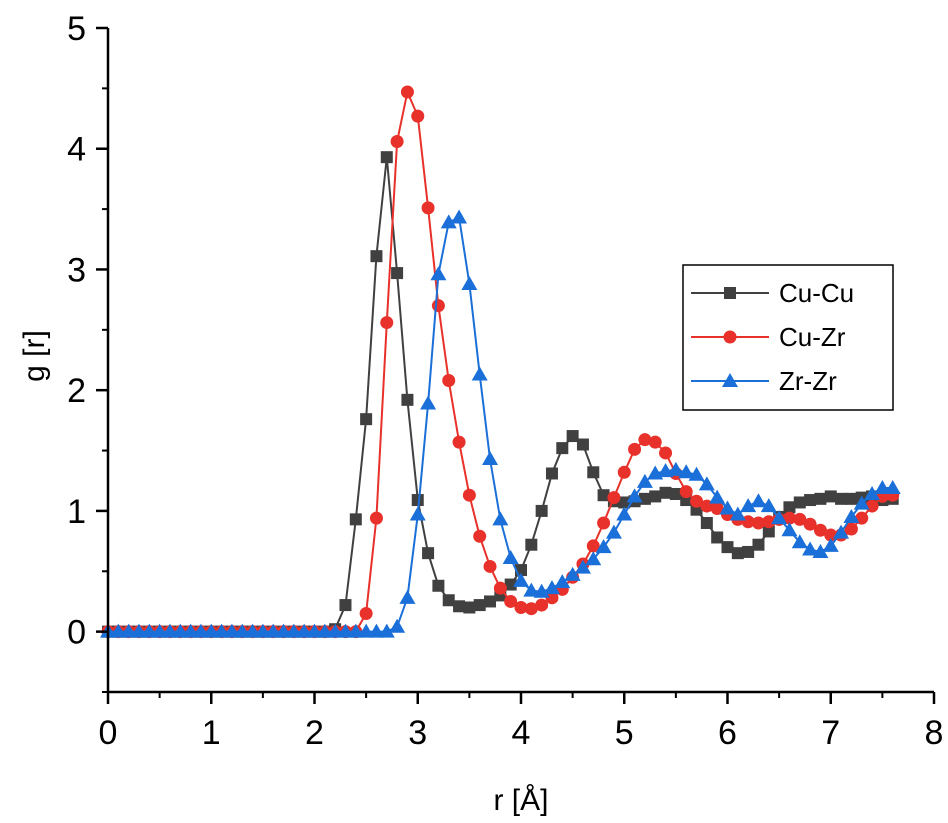  What do you see at coordinates (417, 733) in the screenshot?
I see `x-tick-label: 3` at bounding box center [417, 733].